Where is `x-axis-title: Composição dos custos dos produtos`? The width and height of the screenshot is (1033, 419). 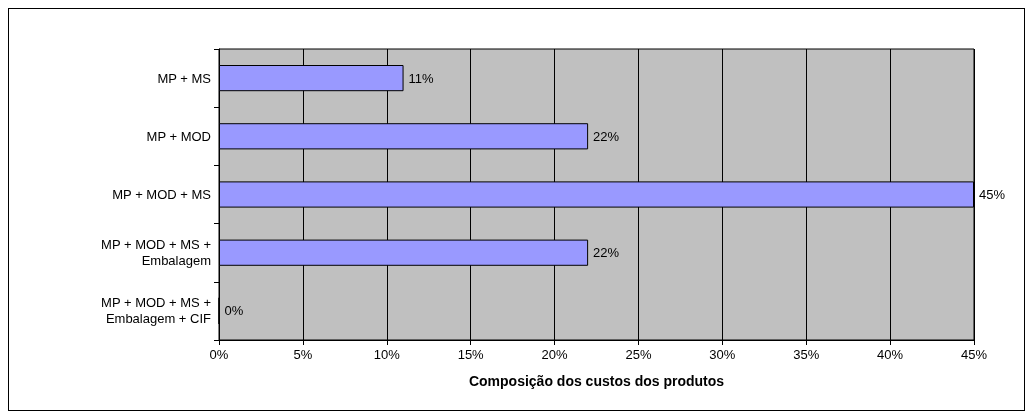 x-axis-title: Composição dos custos dos produtos is located at coordinates (596, 381).